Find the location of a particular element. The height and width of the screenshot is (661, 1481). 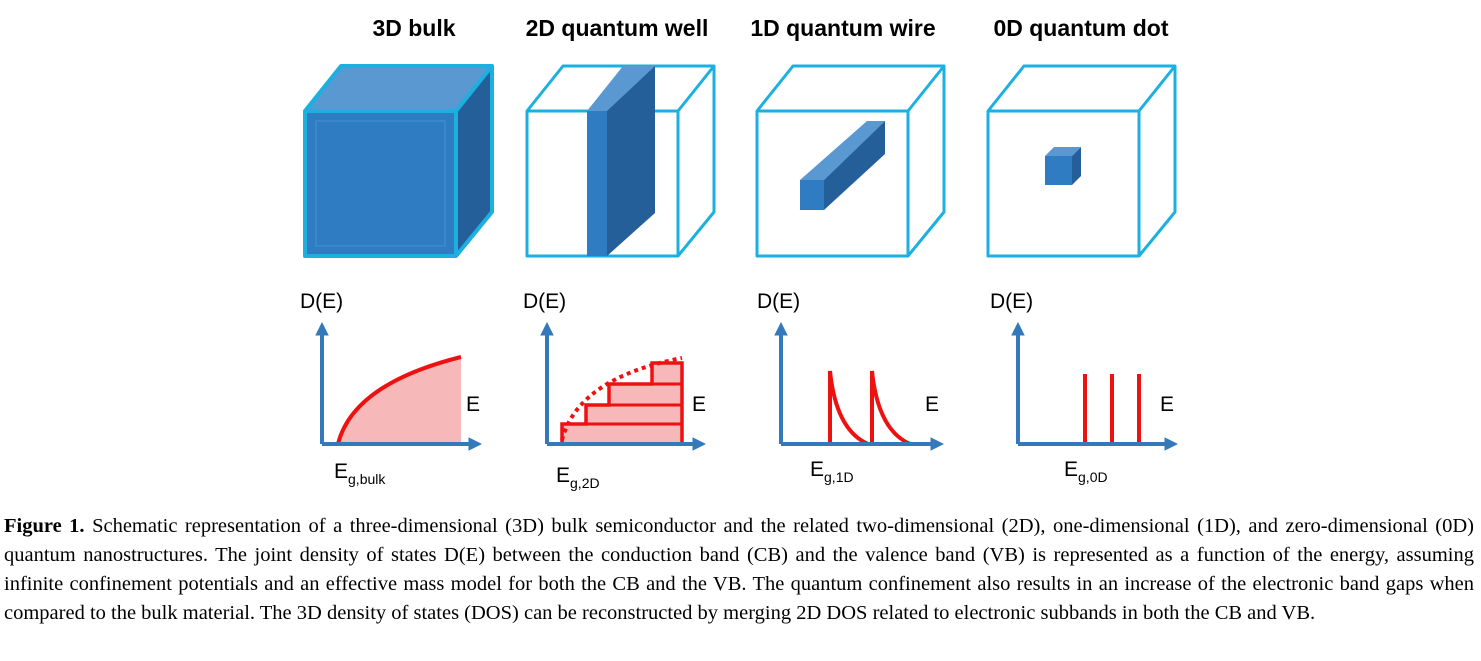

band-gap-label-0d: Eg,0D is located at coordinates (1086, 471).